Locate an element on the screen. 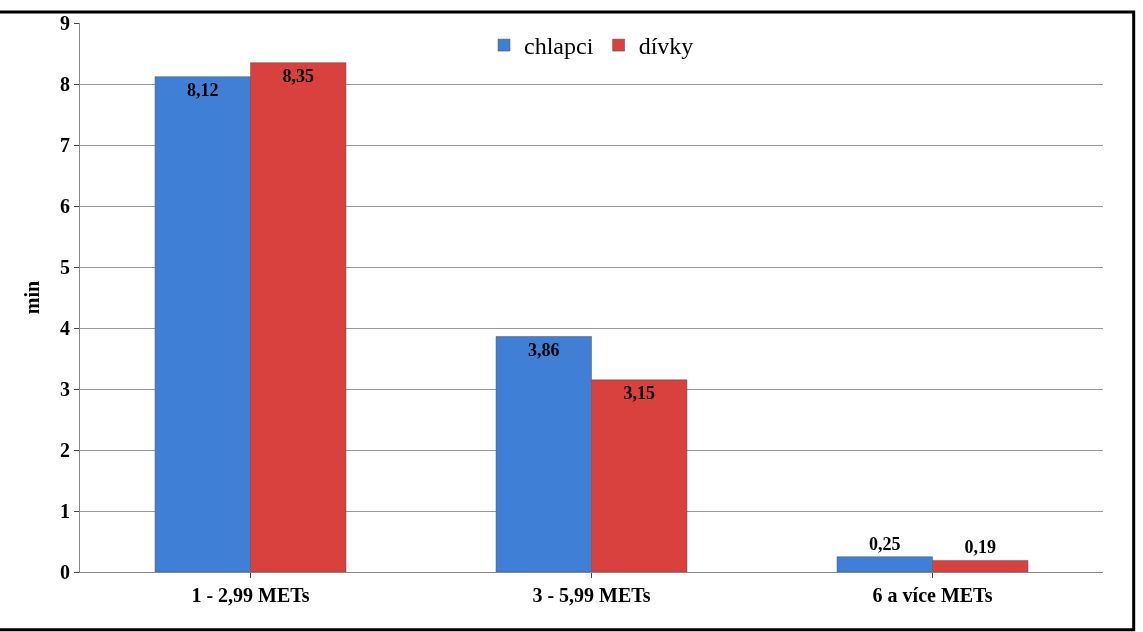 Image resolution: width=1143 pixels, height=632 pixels. y-axis-title: min is located at coordinates (31, 297).